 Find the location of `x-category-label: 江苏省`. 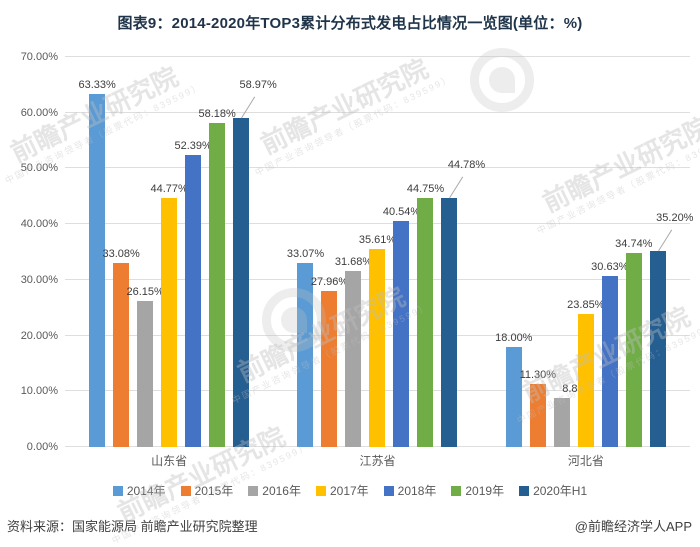

x-category-label: 江苏省 is located at coordinates (377, 461).